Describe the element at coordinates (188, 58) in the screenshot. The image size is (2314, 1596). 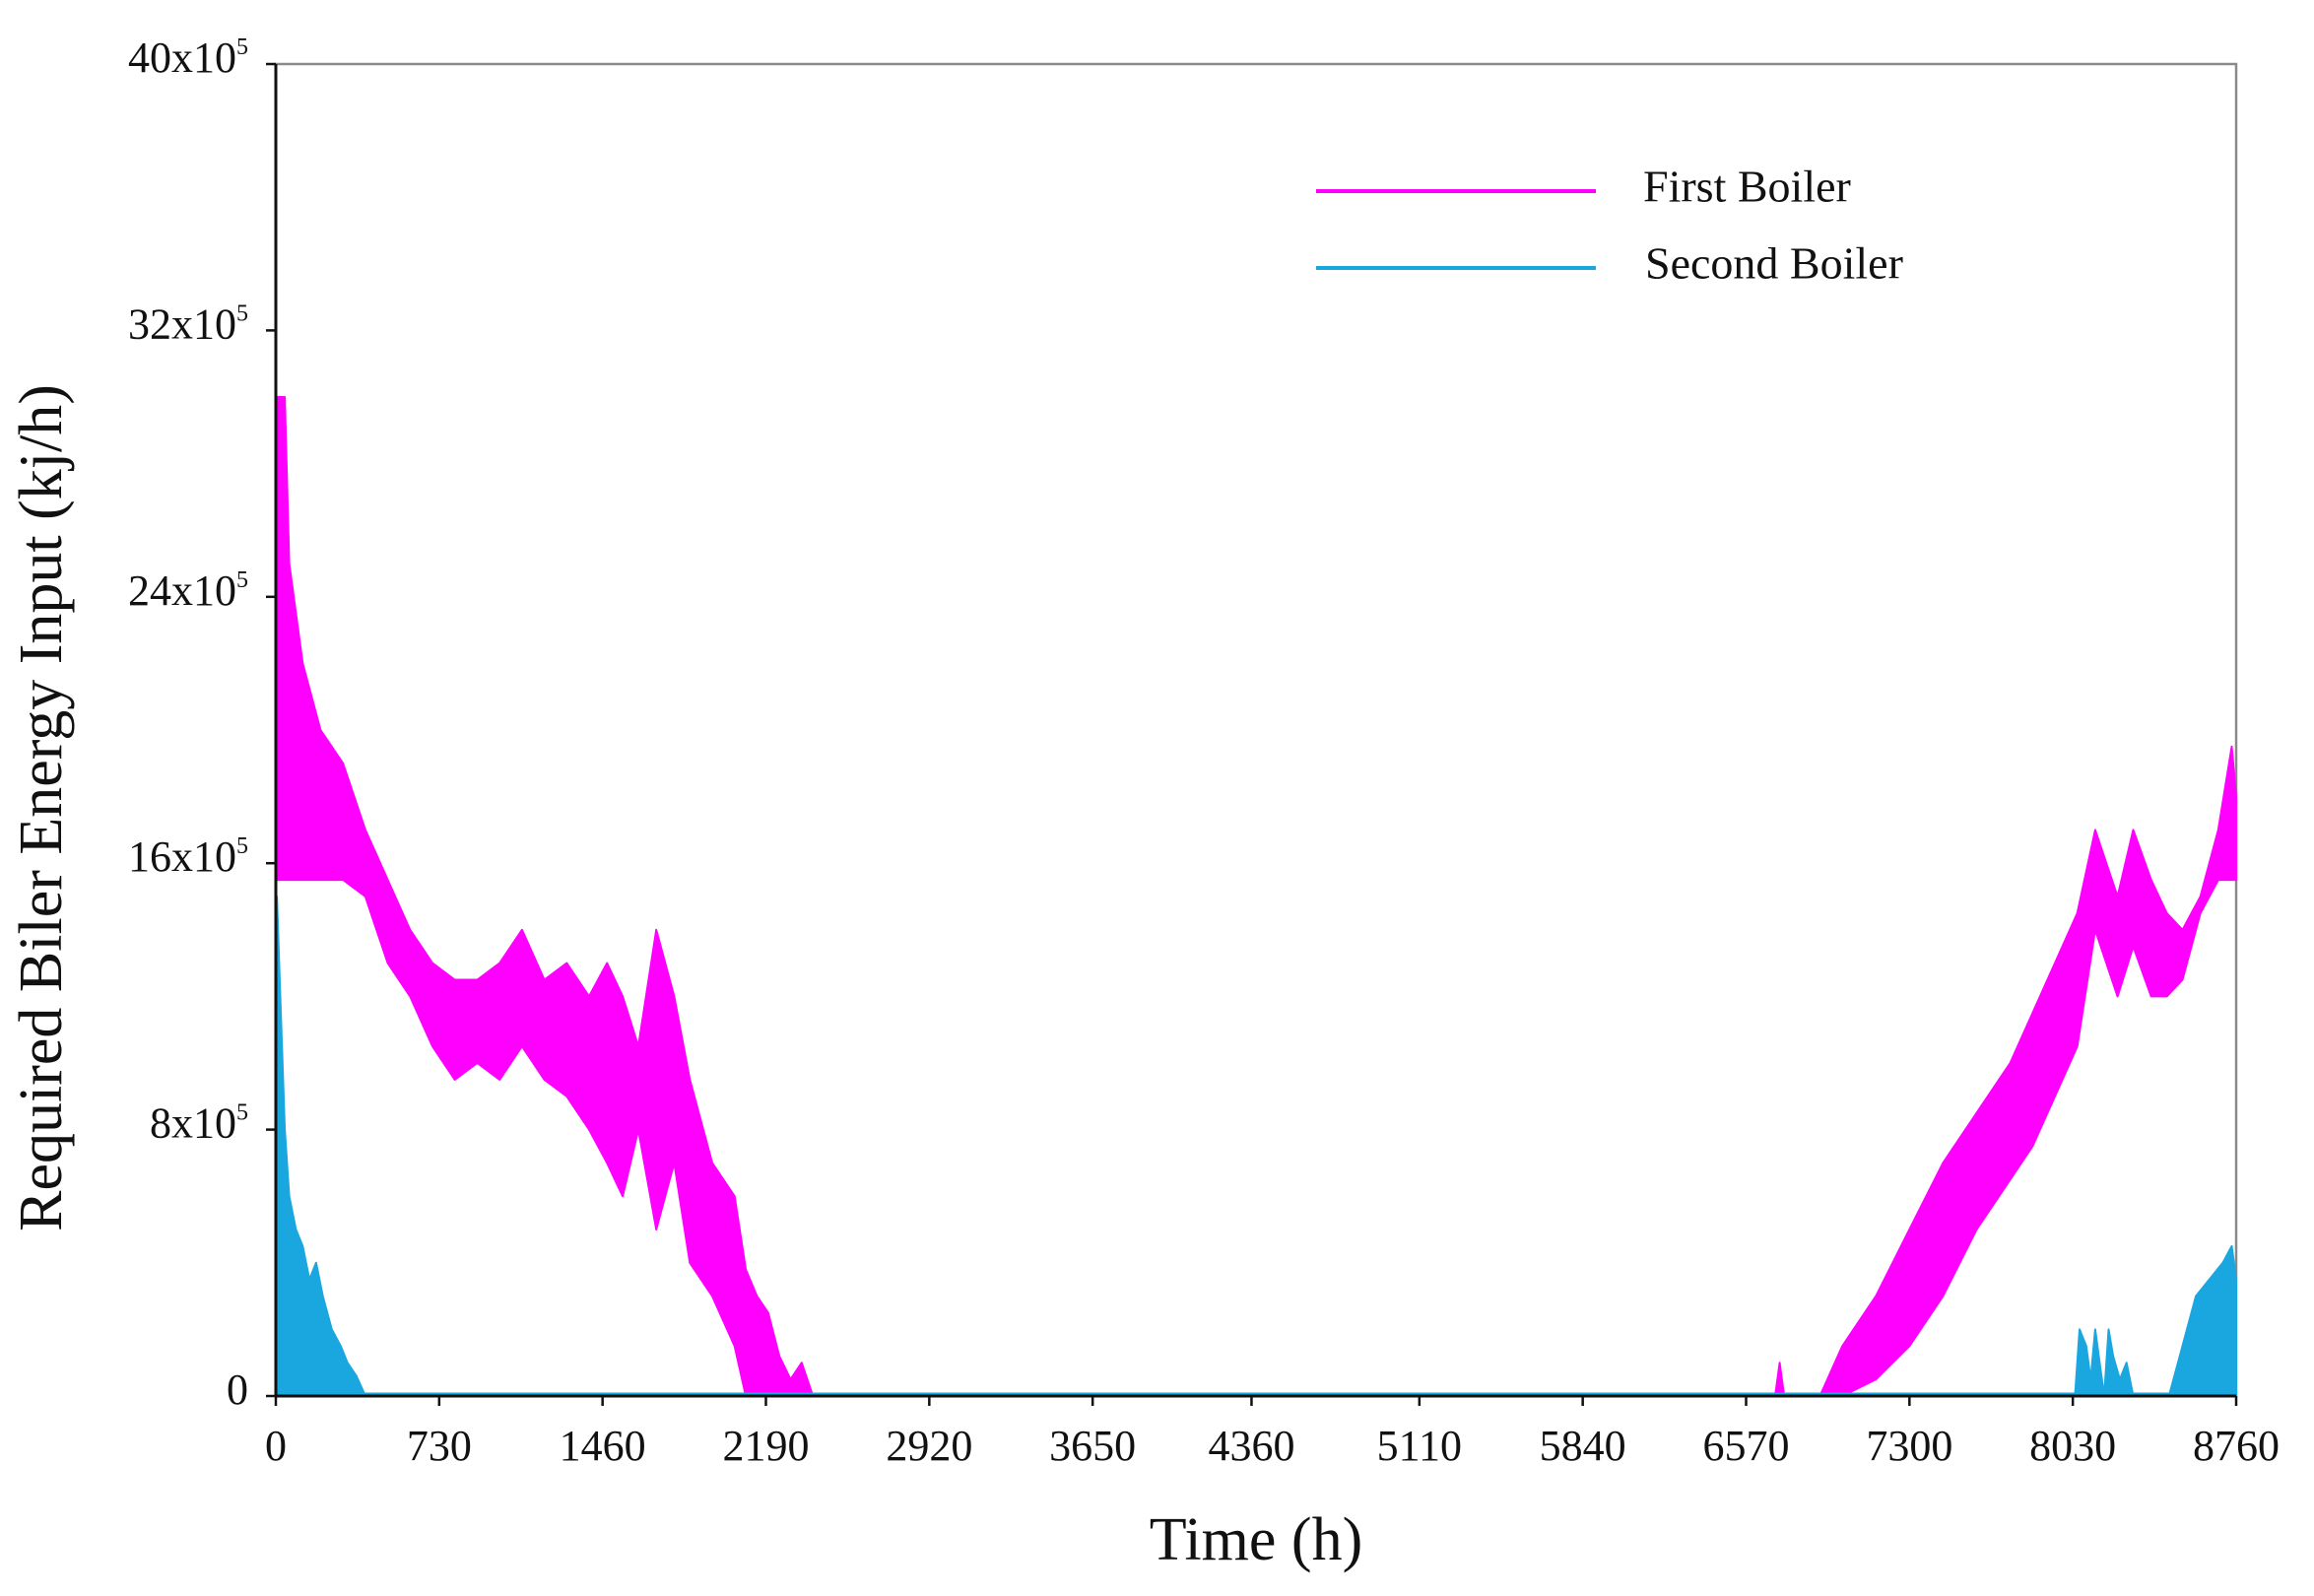
I see `y-tick-label: 40x105` at that location.